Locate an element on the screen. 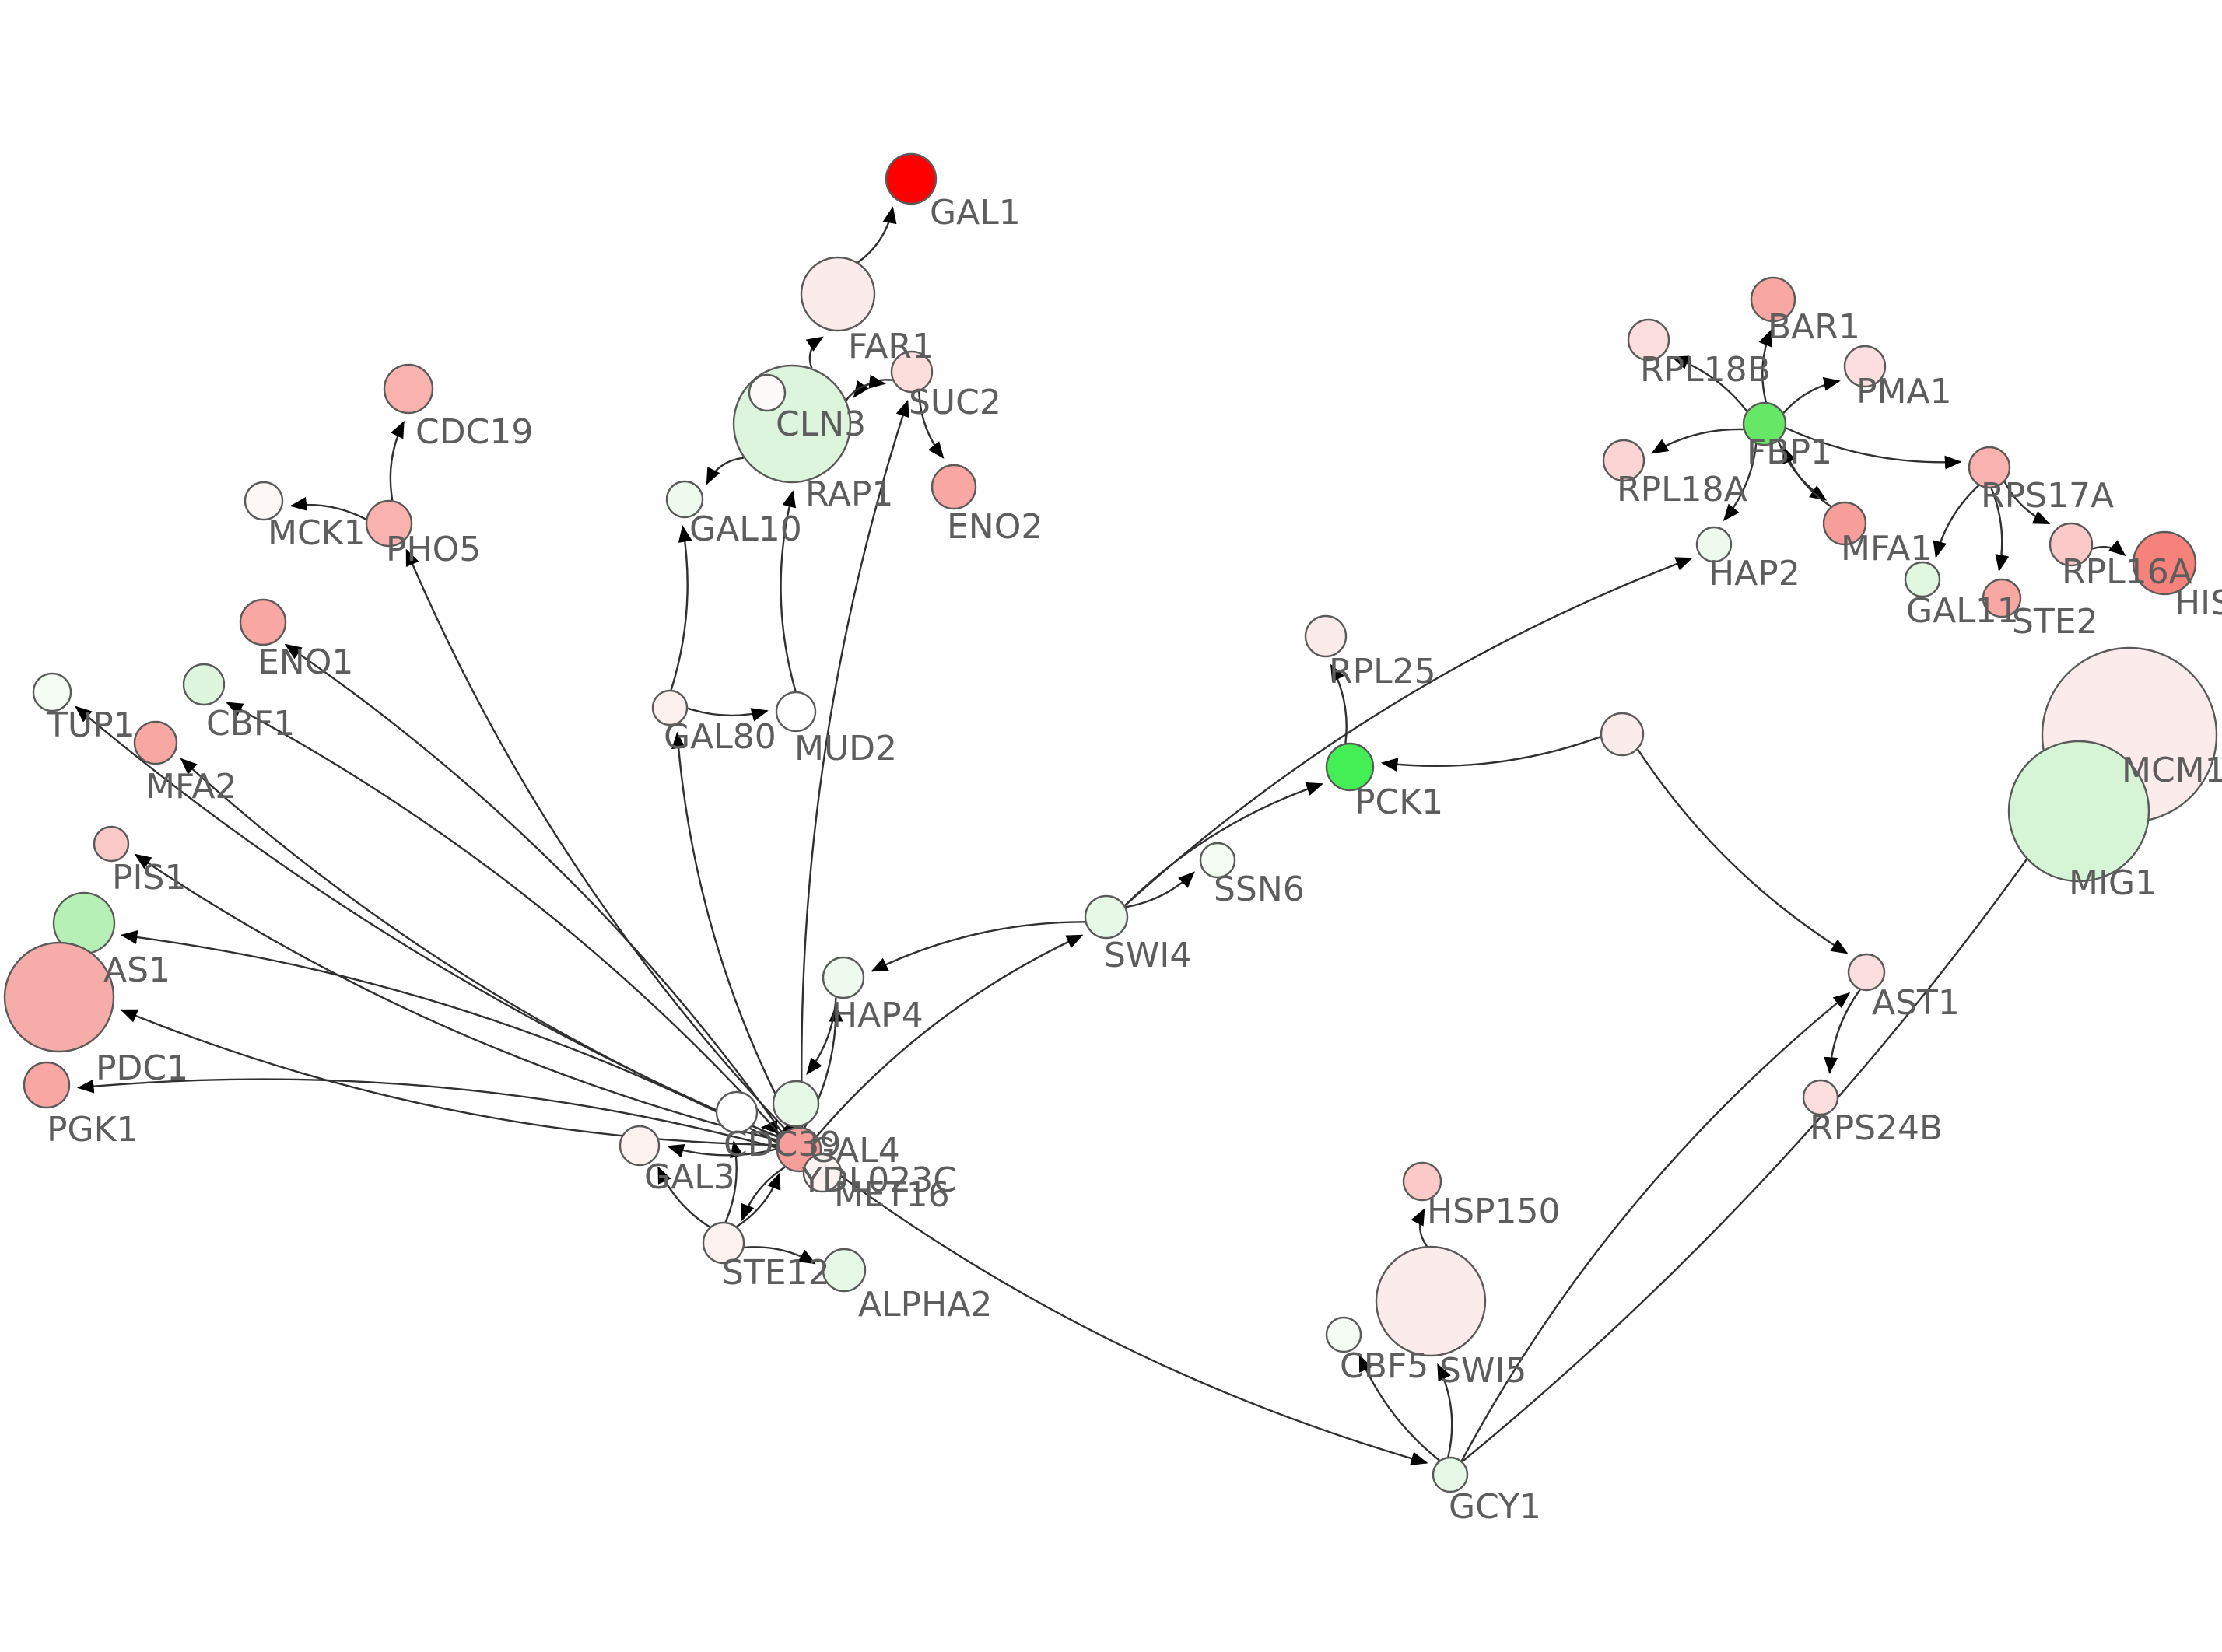 The width and height of the screenshot is (2222, 1652). edge-RPS17A-to-RPL16A is located at coordinates (2027, 503).